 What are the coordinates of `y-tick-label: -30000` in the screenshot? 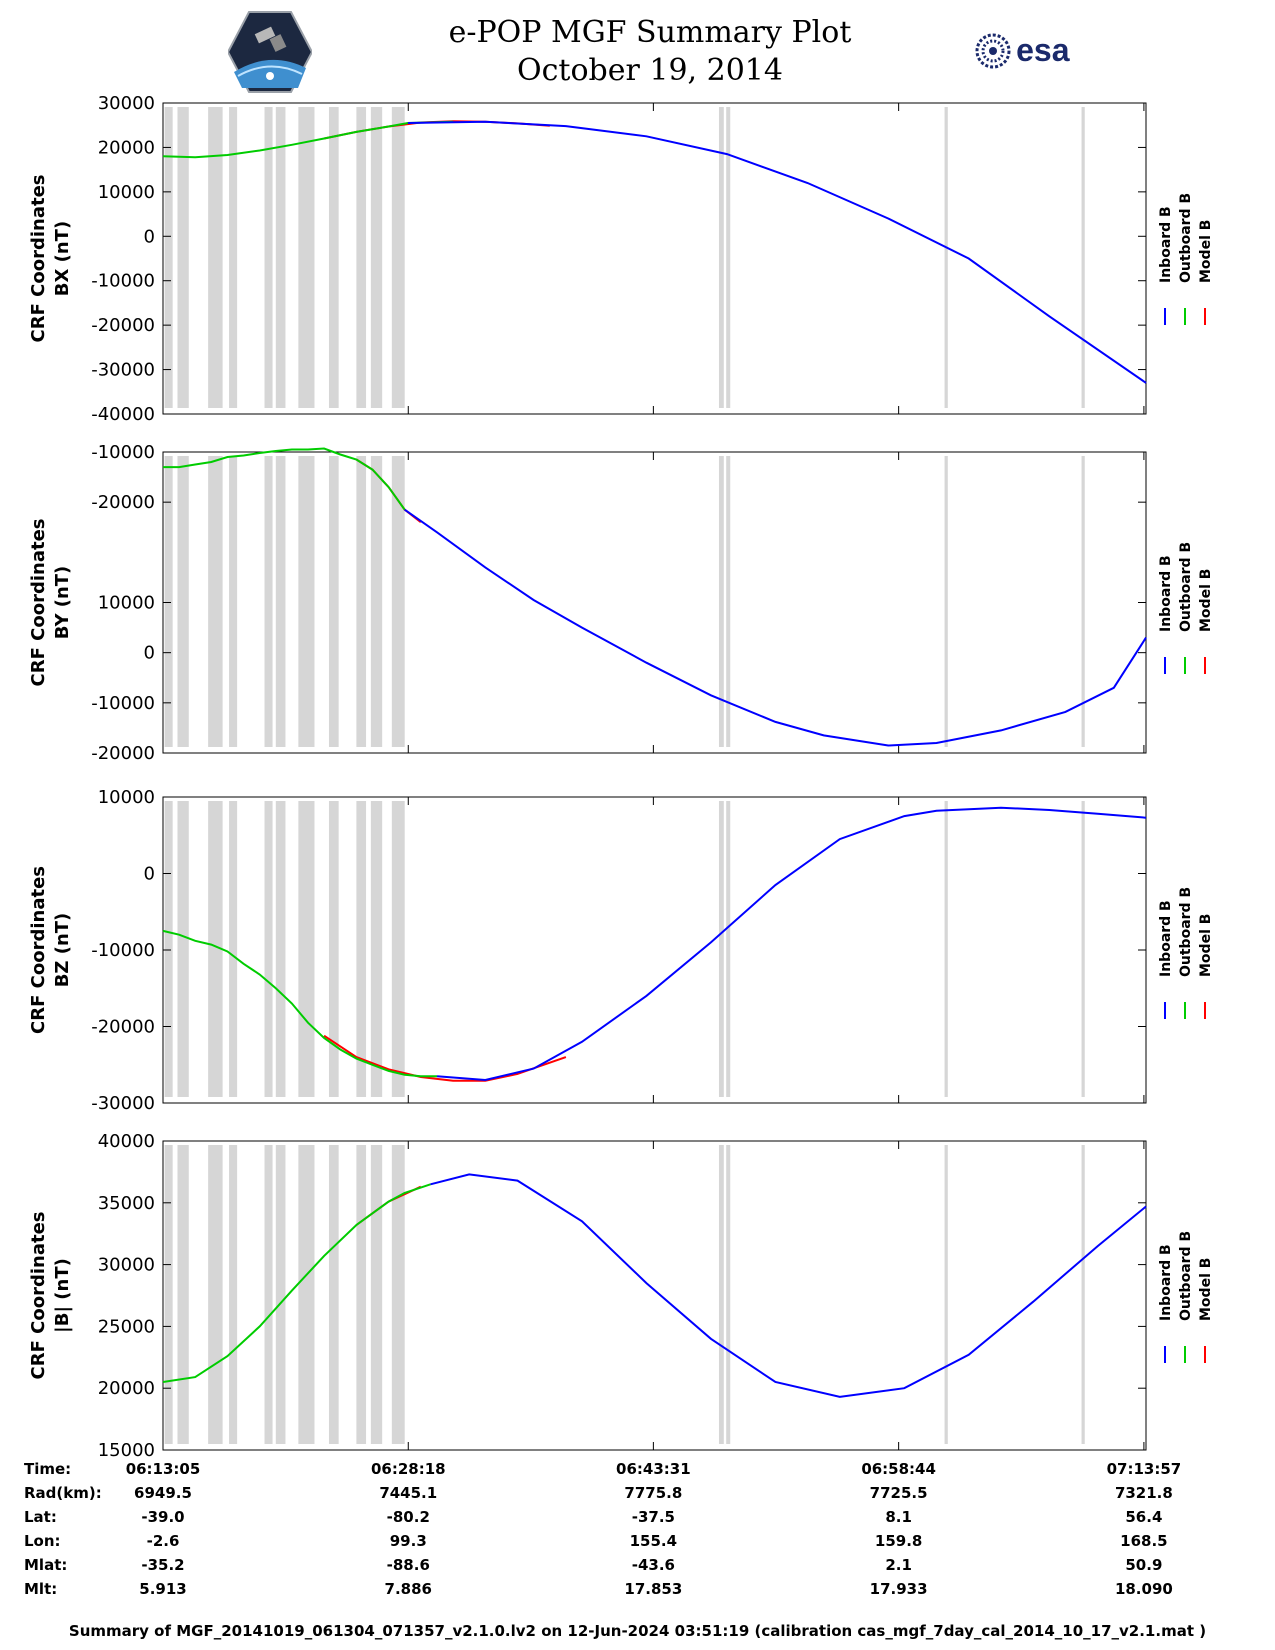 It's located at (123, 1103).